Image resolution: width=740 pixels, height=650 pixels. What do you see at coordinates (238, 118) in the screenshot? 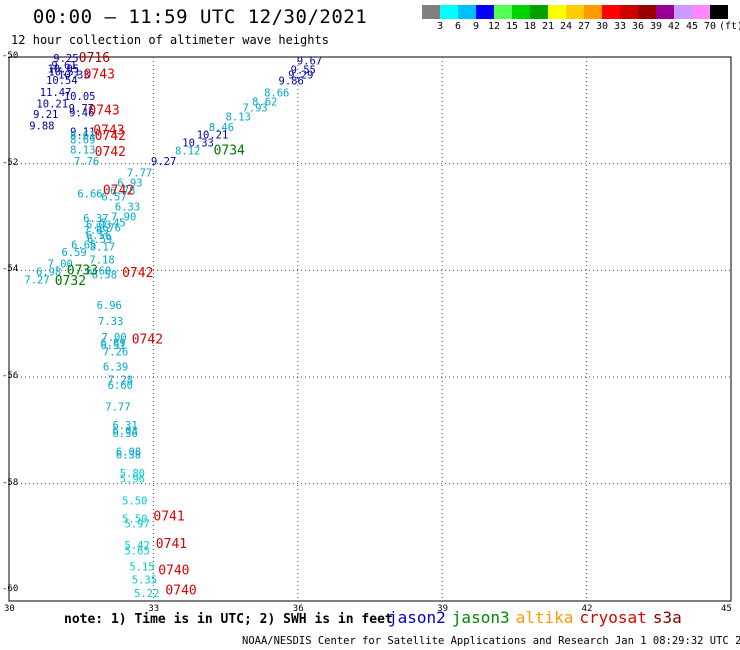
I see `wave-height-value: 8.13` at bounding box center [238, 118].